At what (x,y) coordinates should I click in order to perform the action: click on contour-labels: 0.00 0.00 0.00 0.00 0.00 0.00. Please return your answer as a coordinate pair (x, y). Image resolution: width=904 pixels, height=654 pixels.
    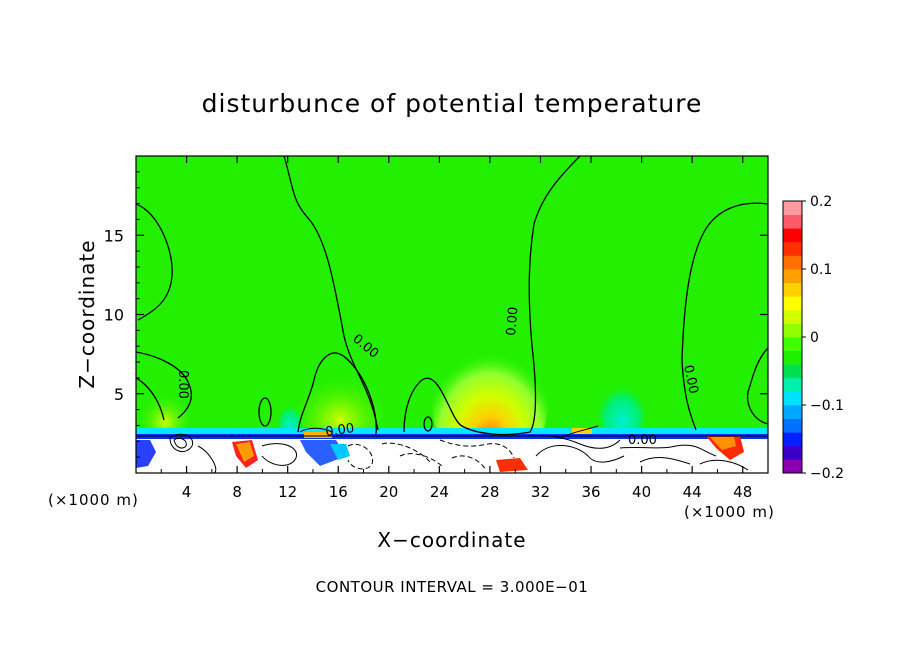
    Looking at the image, I should click on (438, 377).